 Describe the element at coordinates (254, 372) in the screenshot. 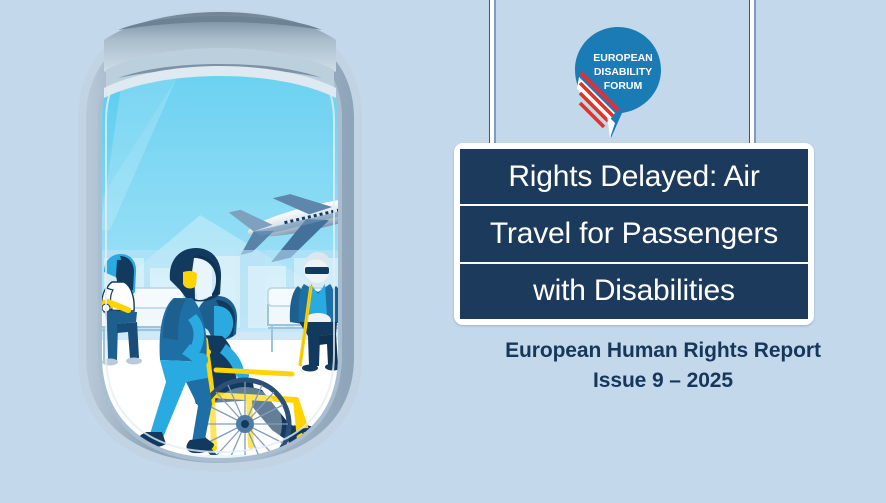

I see `wheelchair-armrest` at that location.